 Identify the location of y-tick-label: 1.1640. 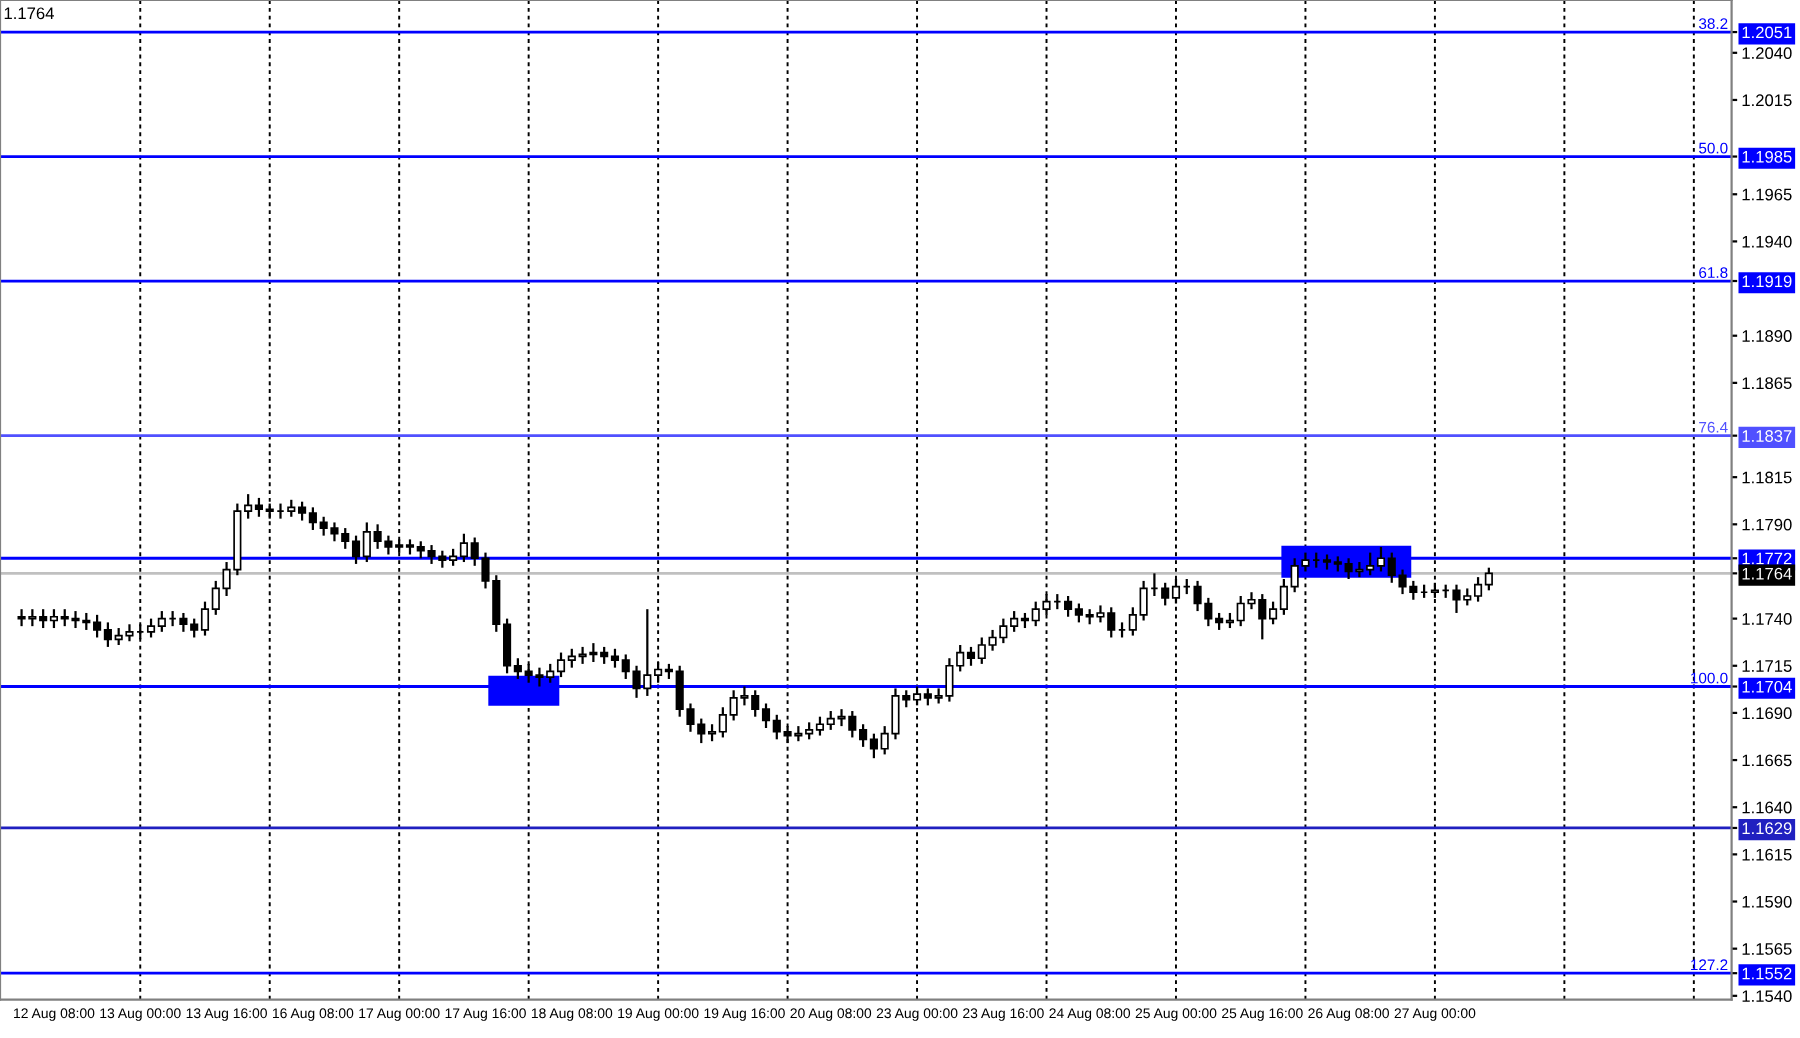
(1767, 807).